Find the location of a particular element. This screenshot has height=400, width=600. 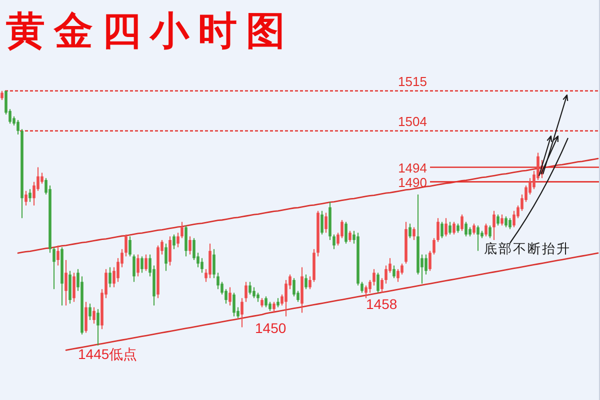

ref-line-label: 1504 is located at coordinates (412, 121).